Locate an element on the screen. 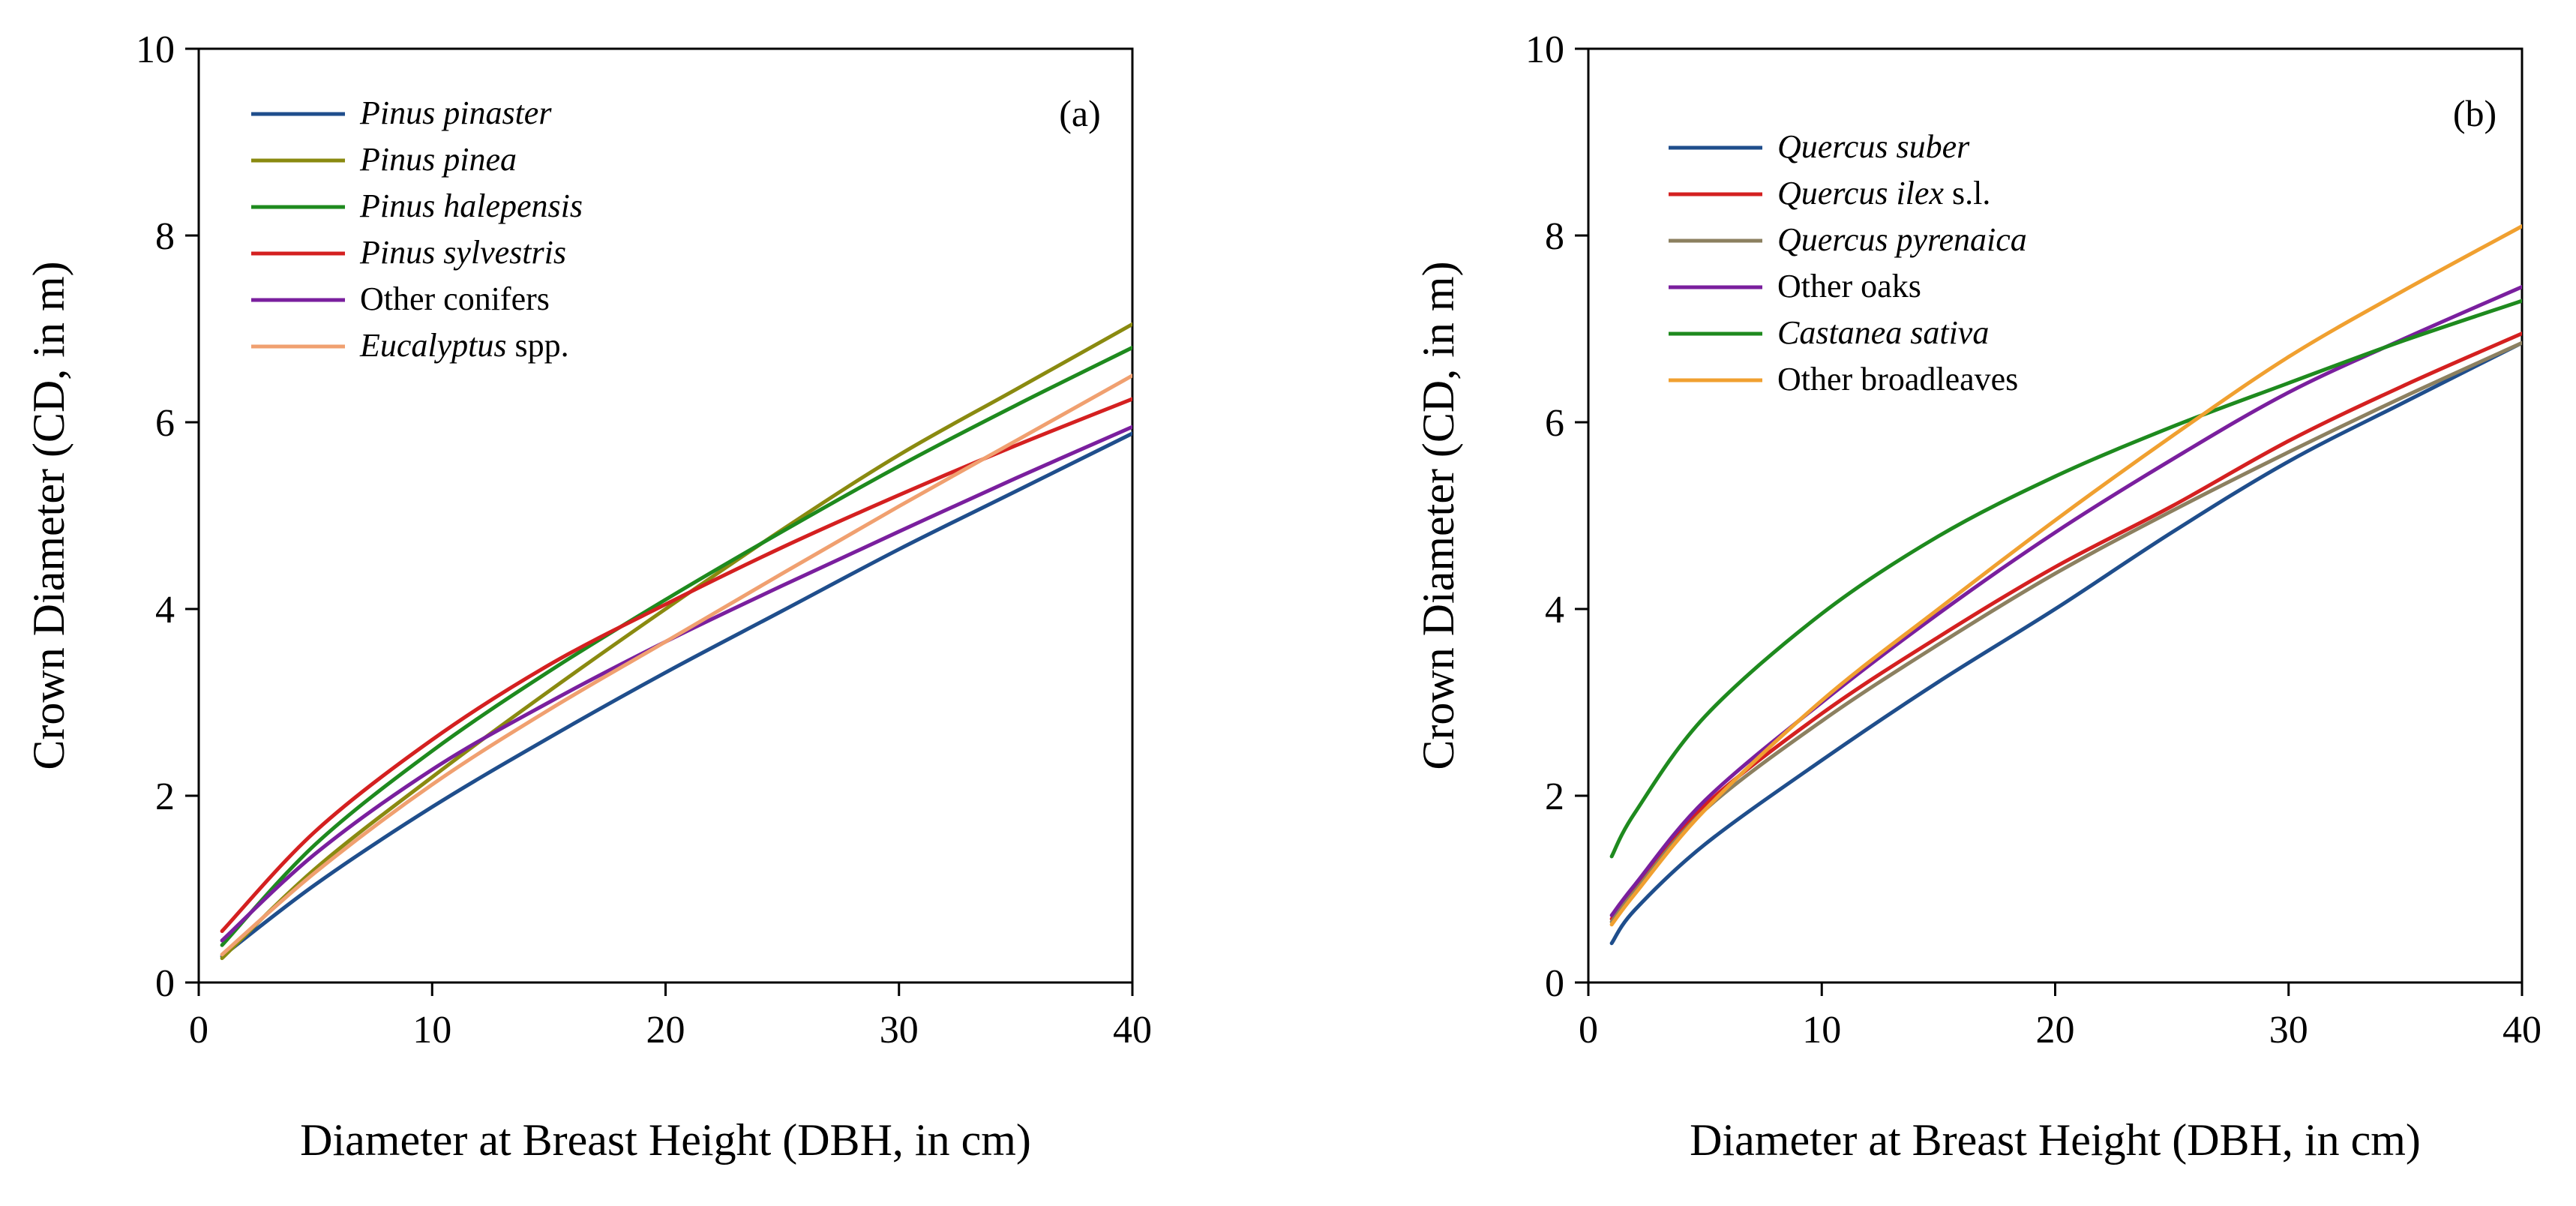  legend-label-pinus-pinea: Pinus pinea is located at coordinates (438, 159).